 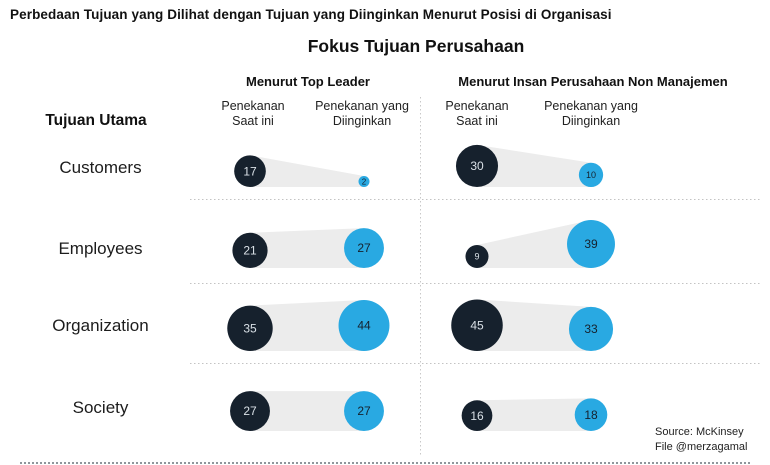 I want to click on bubble-value-current: 21, so click(x=250, y=251).